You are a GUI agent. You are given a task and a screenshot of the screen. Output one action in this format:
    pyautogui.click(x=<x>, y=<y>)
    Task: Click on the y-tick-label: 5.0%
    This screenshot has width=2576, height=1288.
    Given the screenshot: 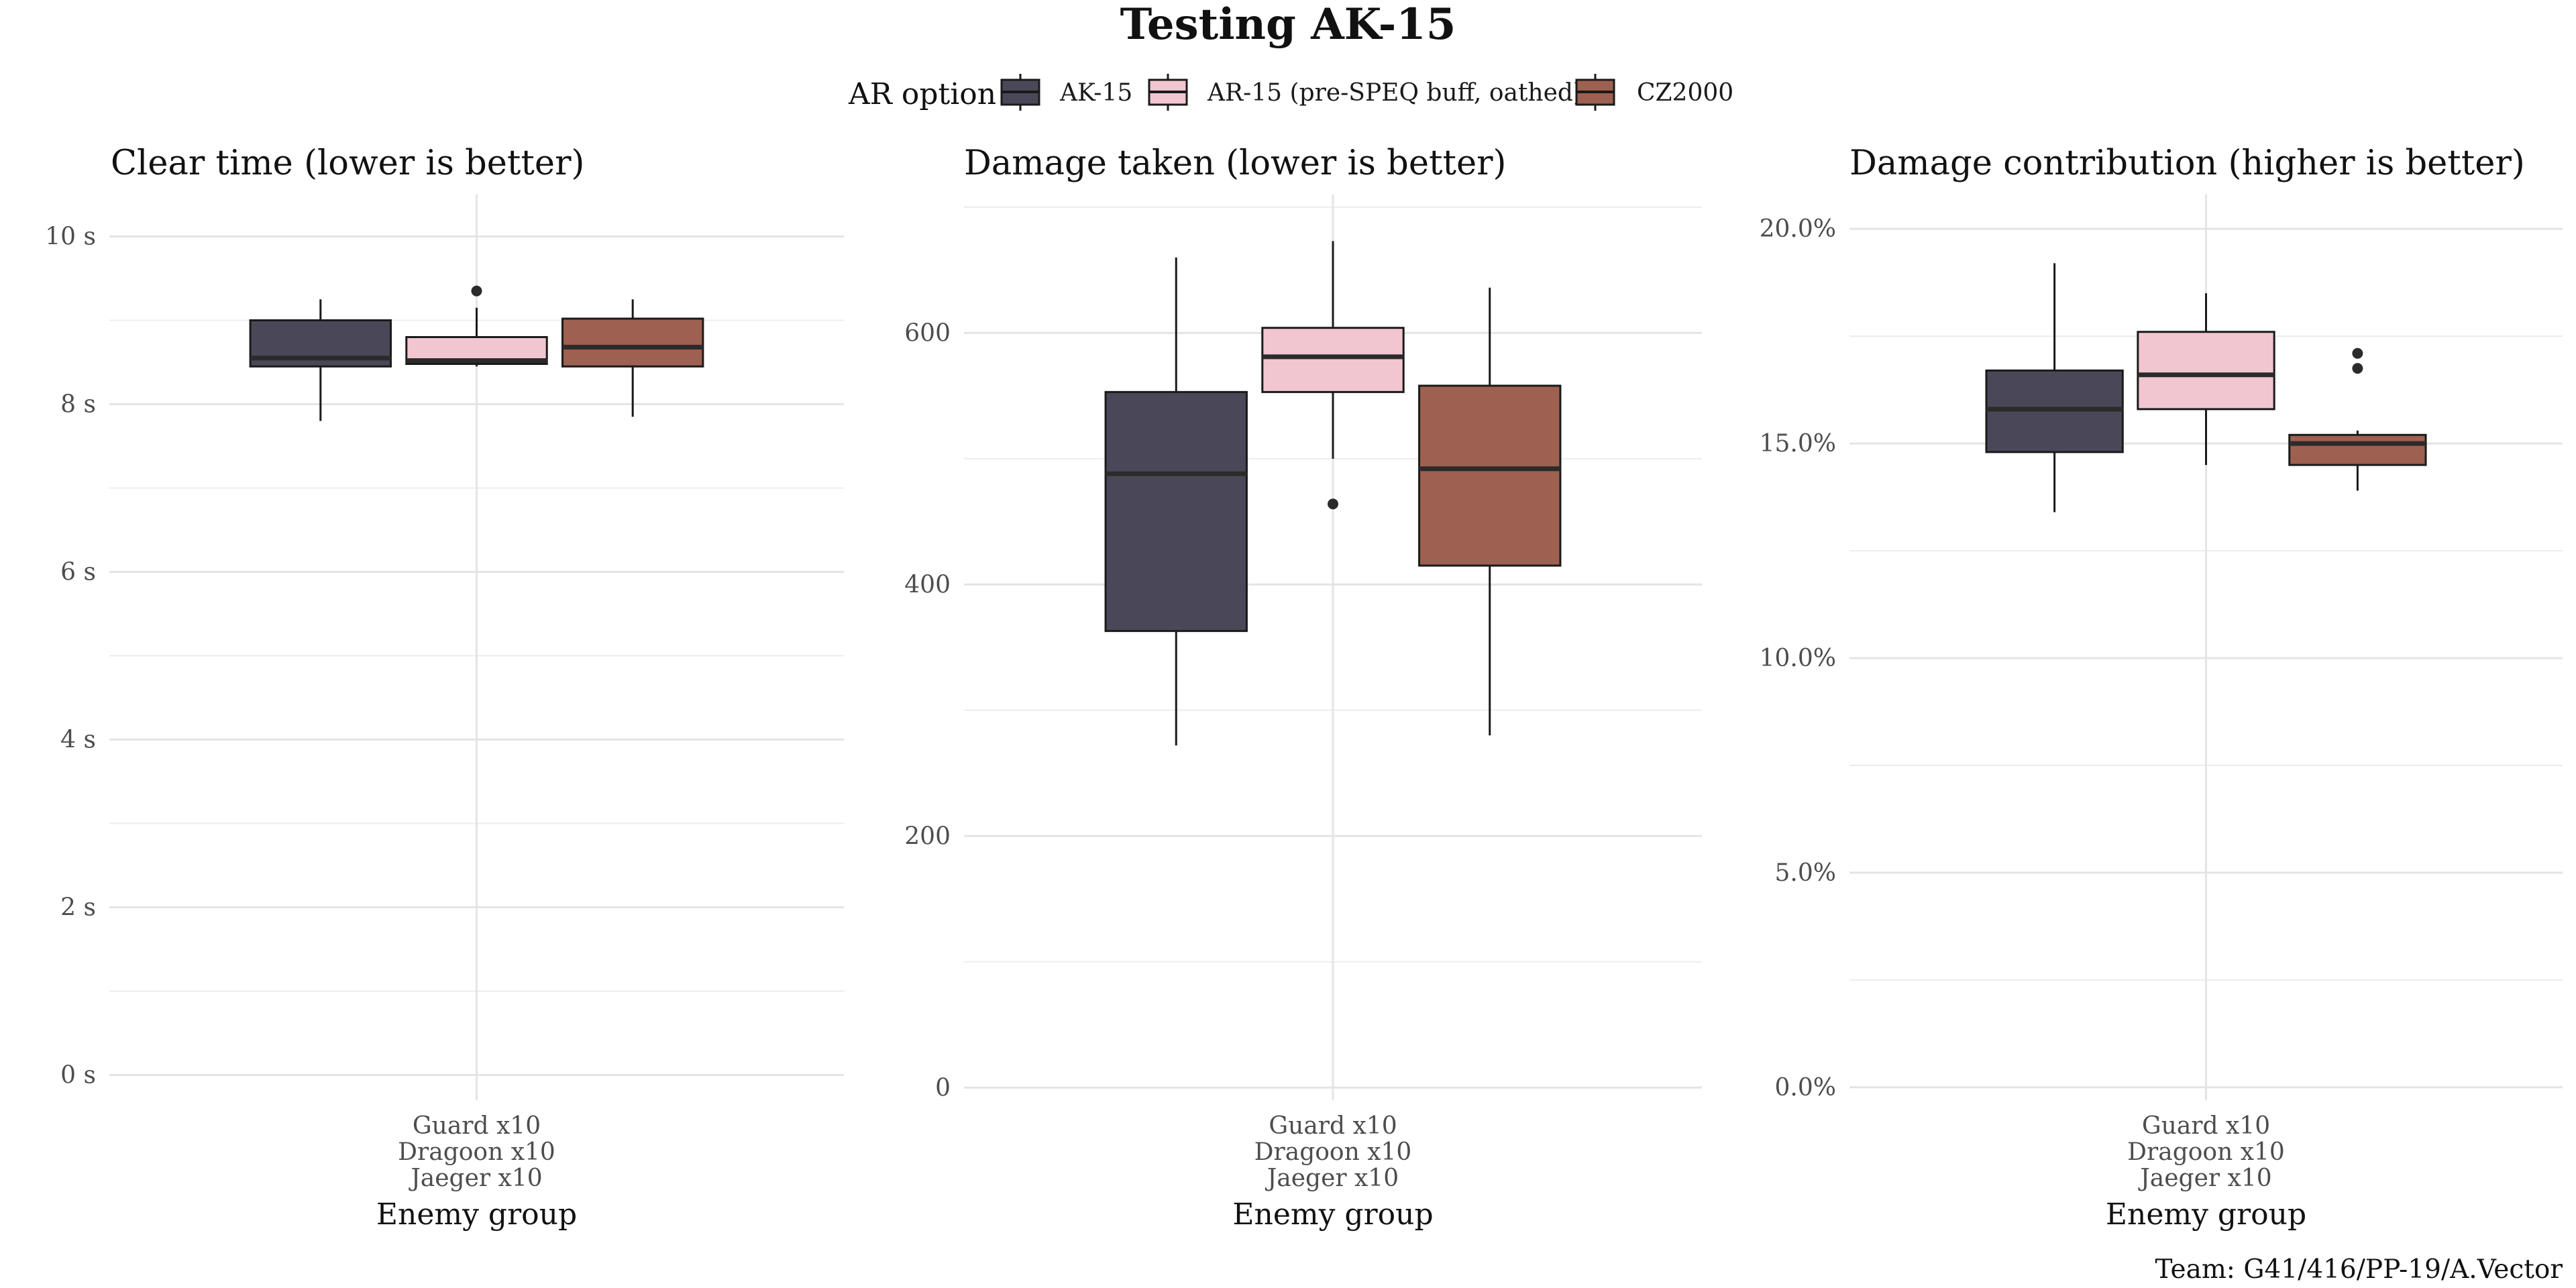 What is the action you would take?
    pyautogui.click(x=1805, y=873)
    